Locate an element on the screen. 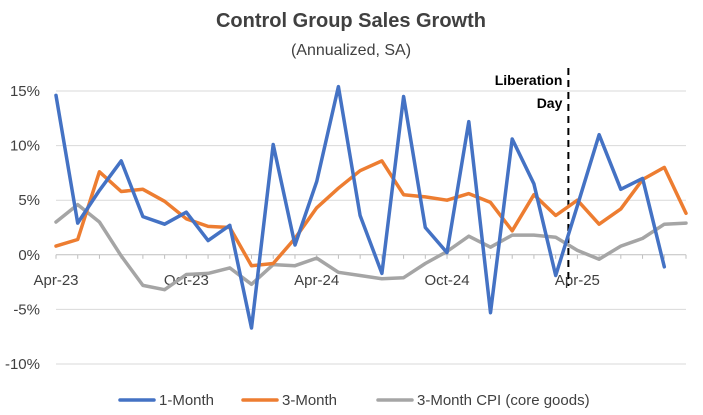  y-tick-label: 5% is located at coordinates (29, 200).